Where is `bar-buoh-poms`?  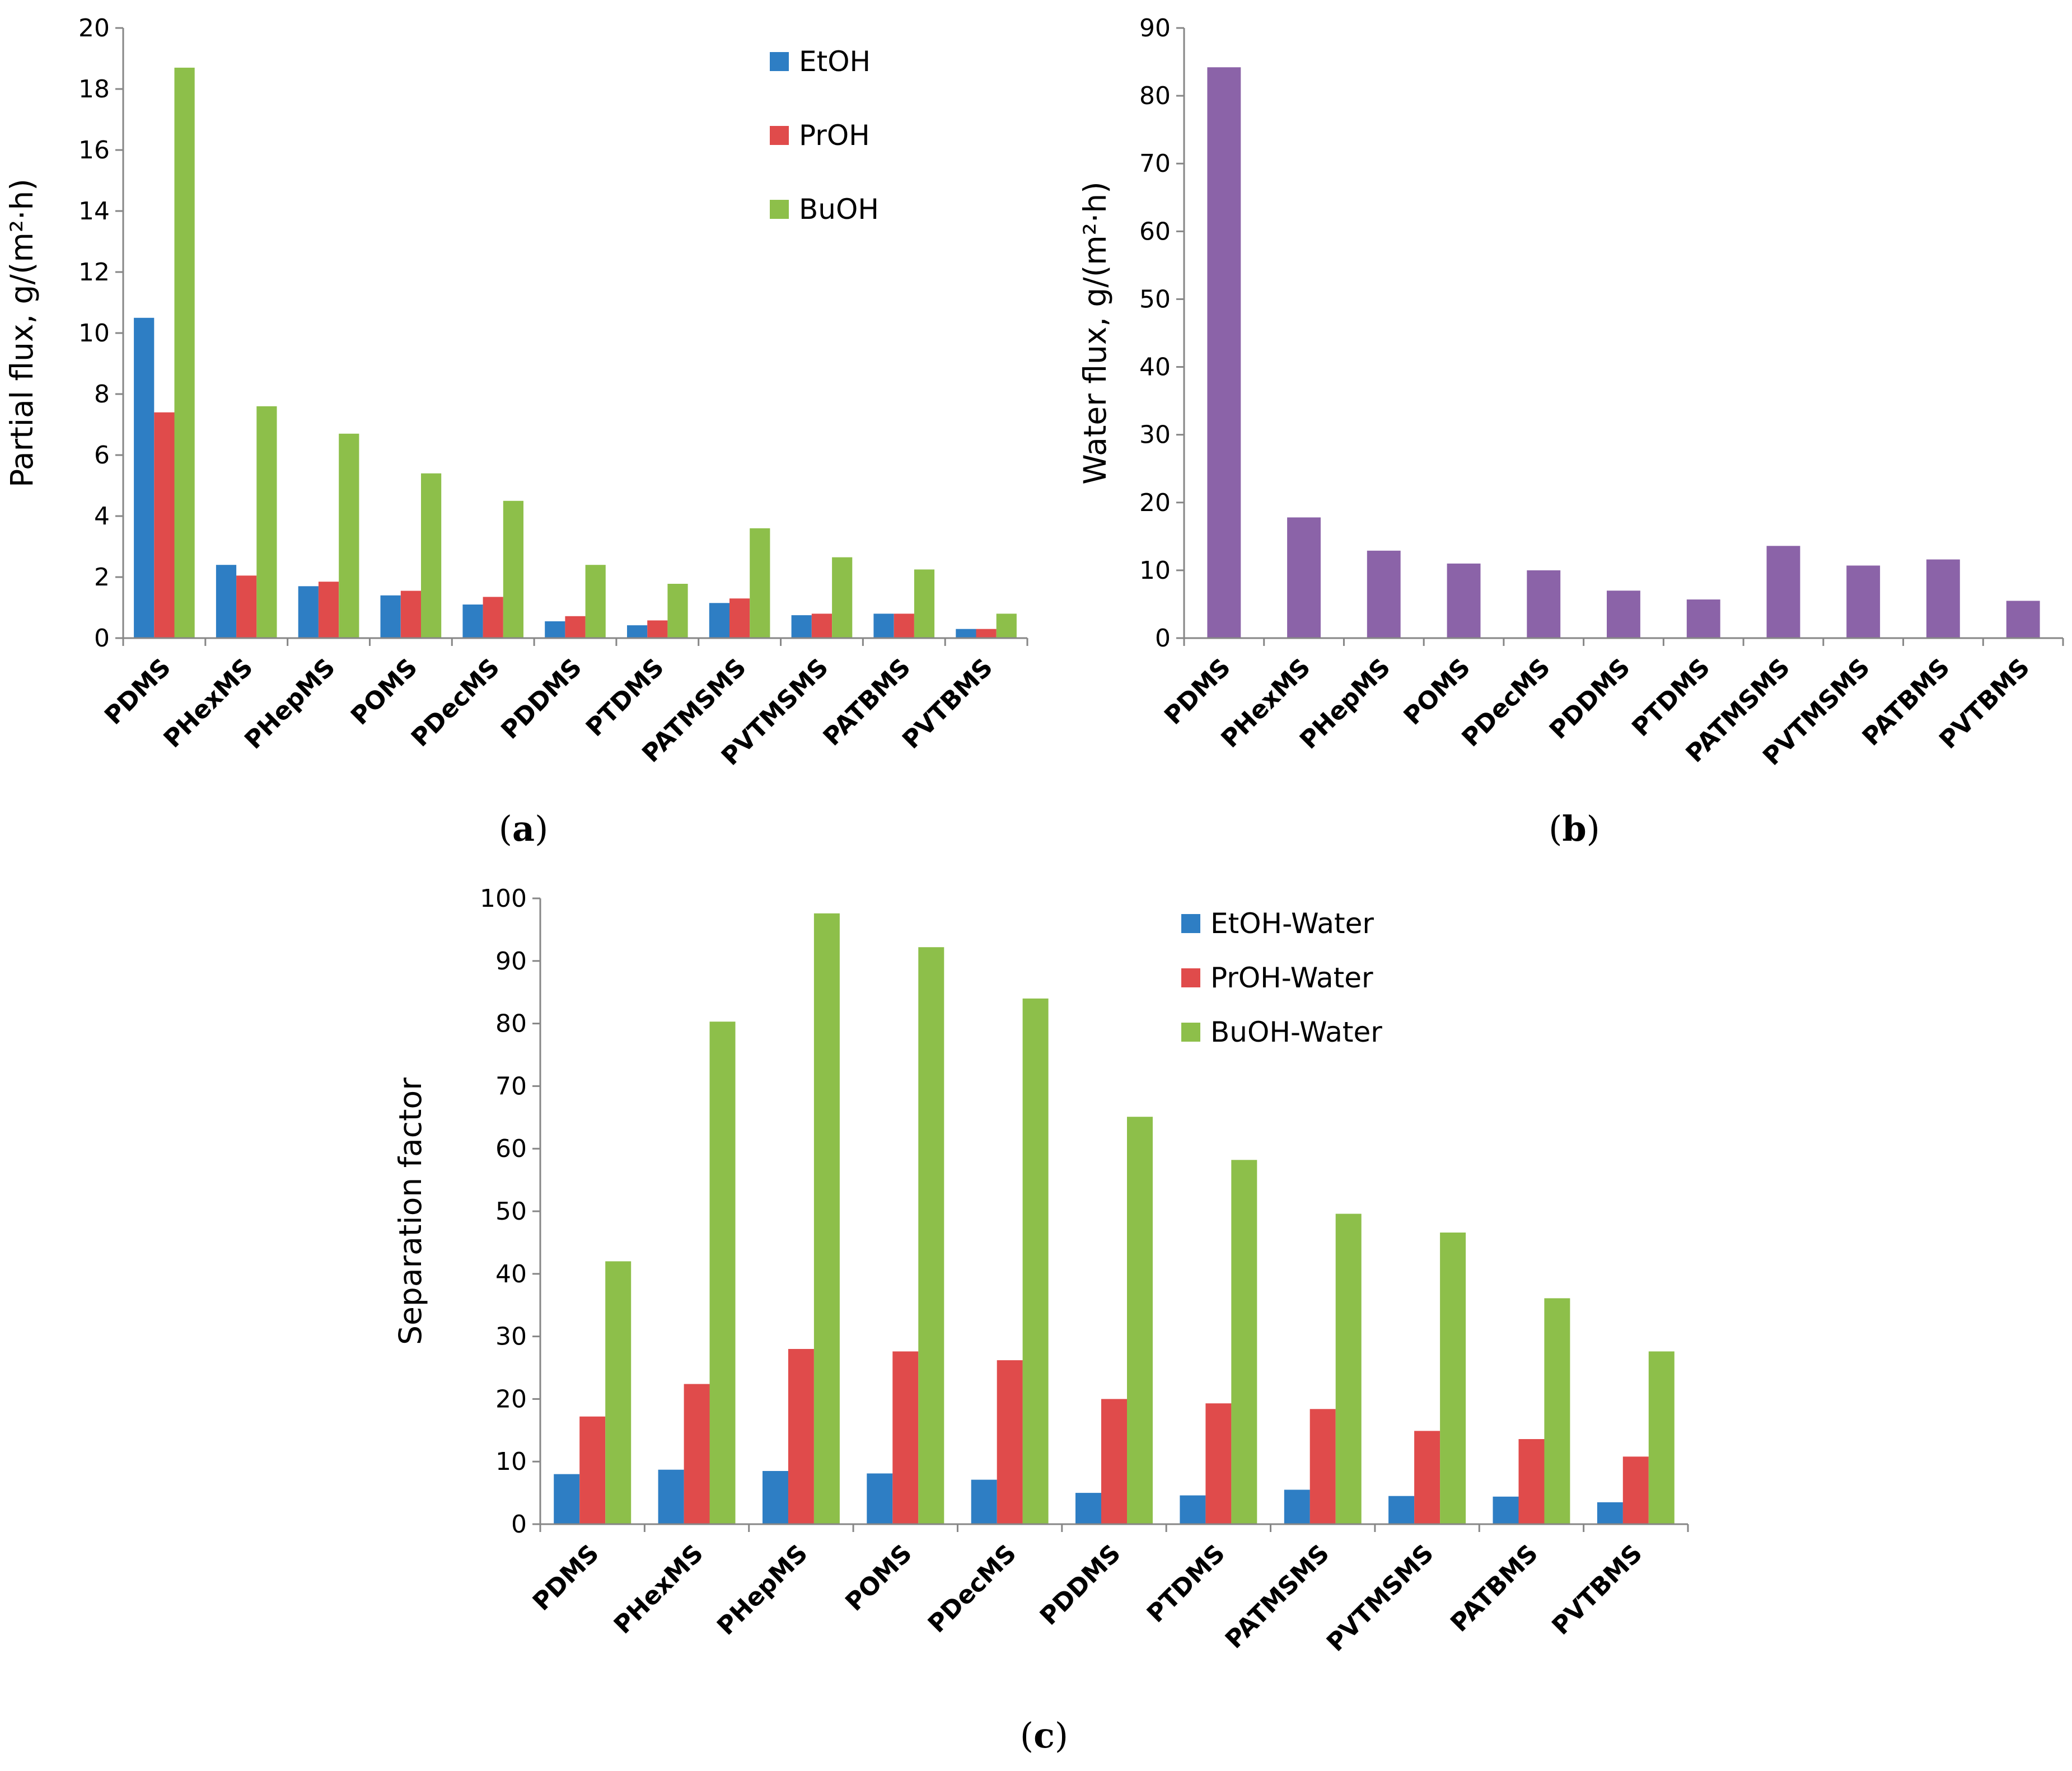 bar-buoh-poms is located at coordinates (431, 555).